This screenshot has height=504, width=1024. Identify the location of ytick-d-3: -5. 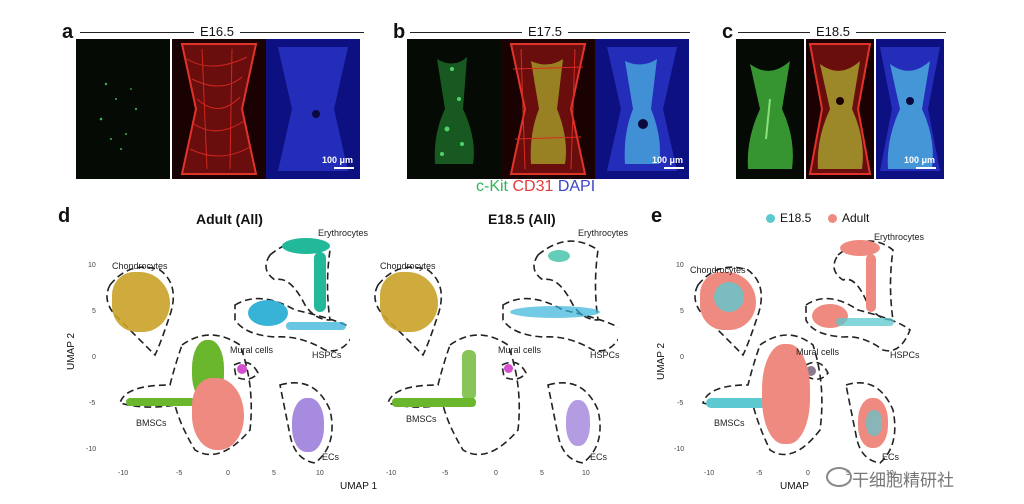
(92, 403).